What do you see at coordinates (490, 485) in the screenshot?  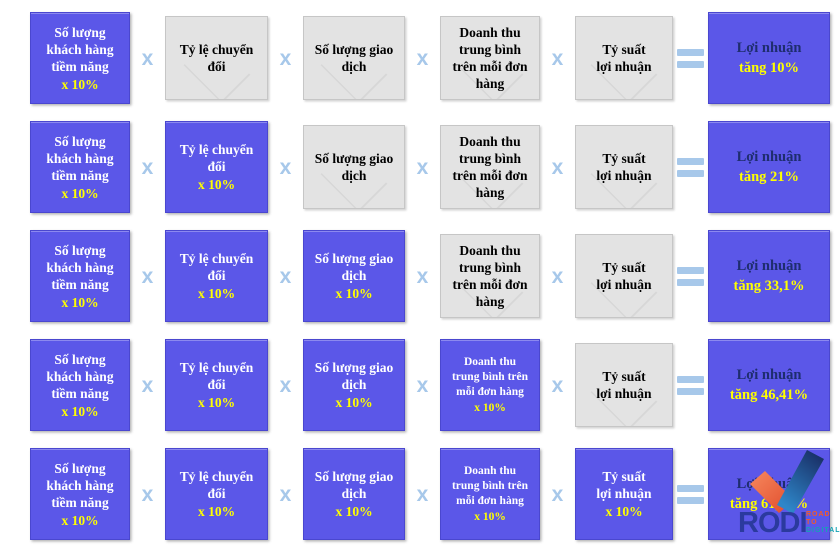 I see `factor-label-line: trung bình trên` at bounding box center [490, 485].